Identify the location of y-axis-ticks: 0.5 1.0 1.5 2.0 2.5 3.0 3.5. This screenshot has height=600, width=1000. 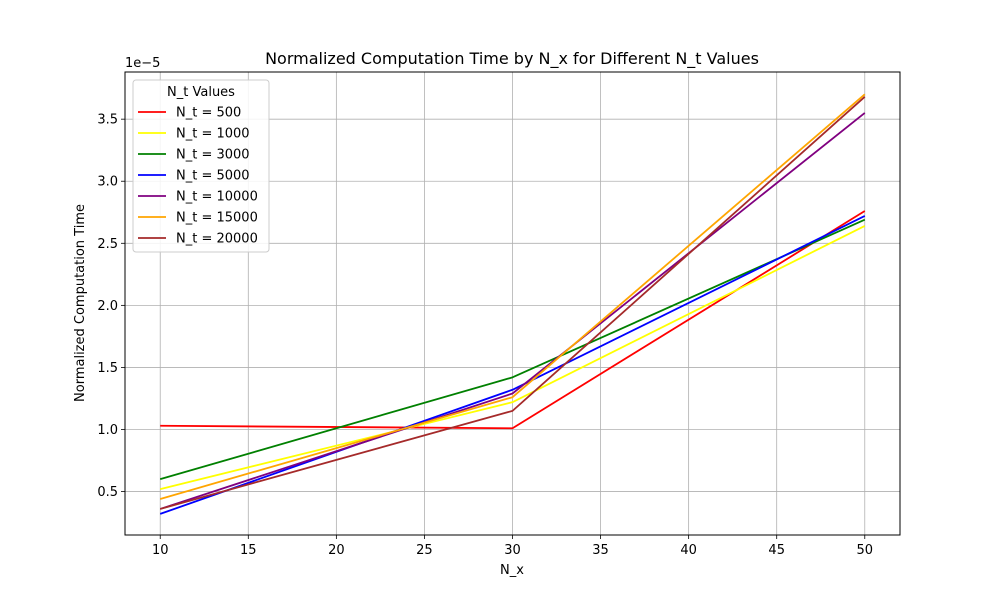
(111, 306).